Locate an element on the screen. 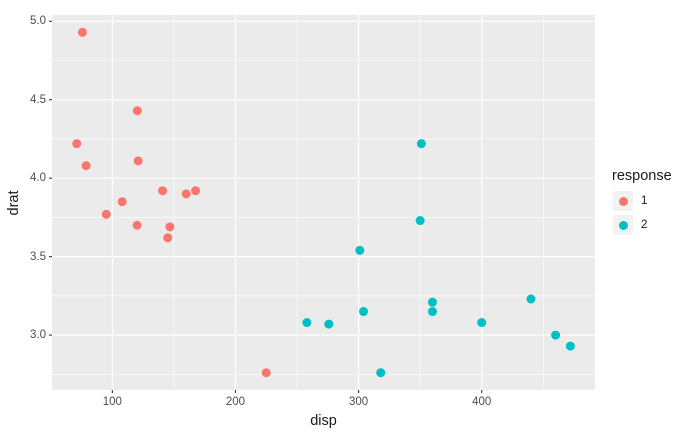 The width and height of the screenshot is (700, 438). y-tick-label: 4.5 is located at coordinates (38, 99).